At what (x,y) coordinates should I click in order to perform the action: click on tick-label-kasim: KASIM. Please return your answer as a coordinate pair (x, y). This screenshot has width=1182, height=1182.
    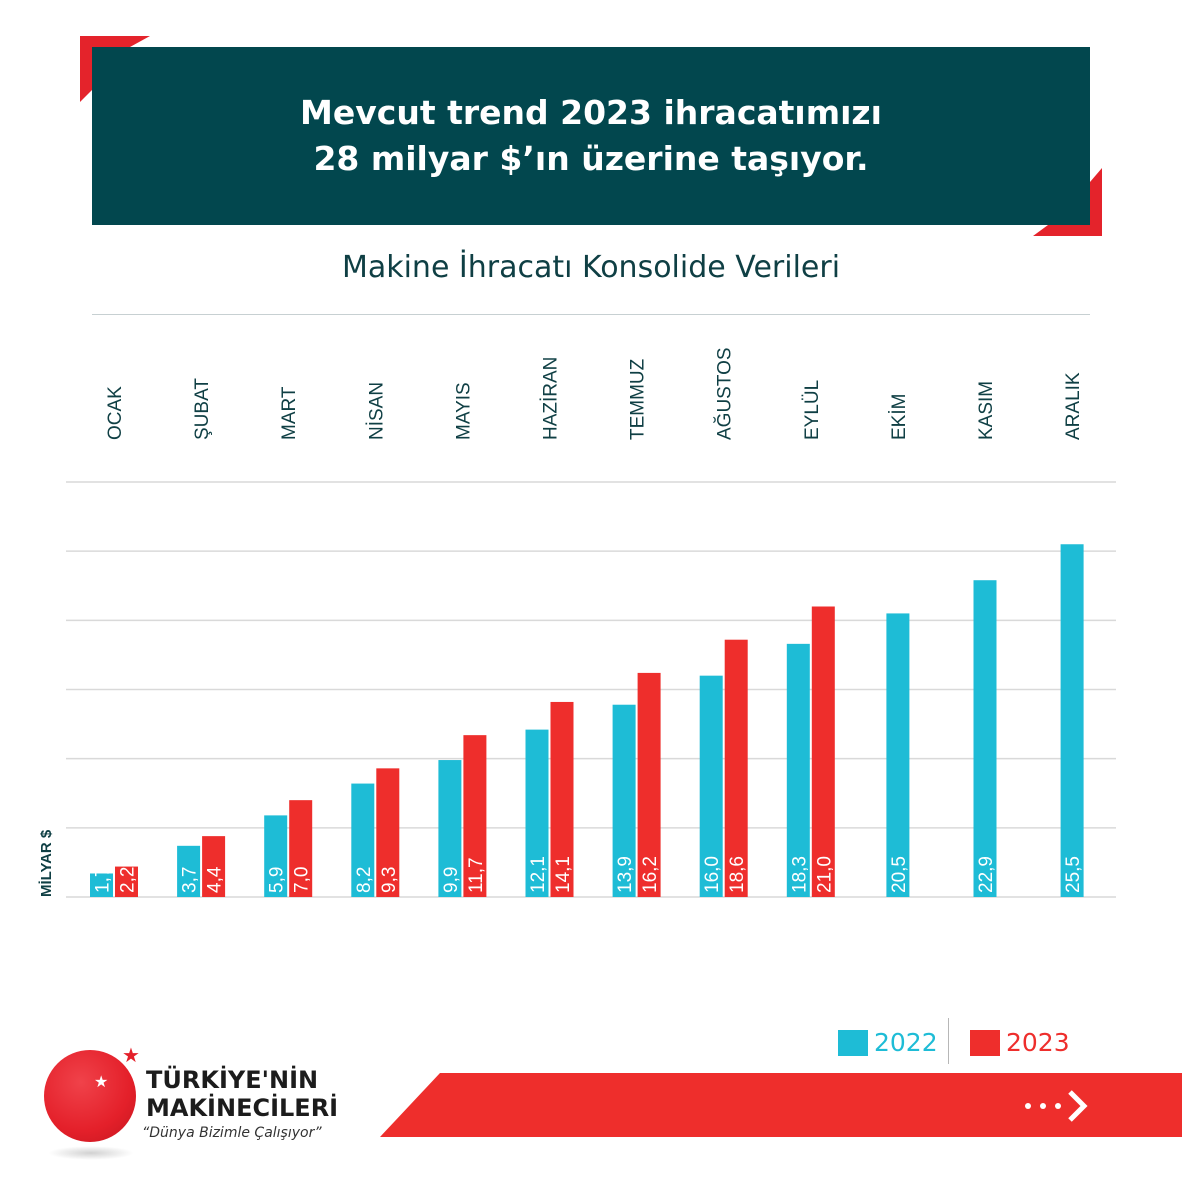
    Looking at the image, I should click on (986, 410).